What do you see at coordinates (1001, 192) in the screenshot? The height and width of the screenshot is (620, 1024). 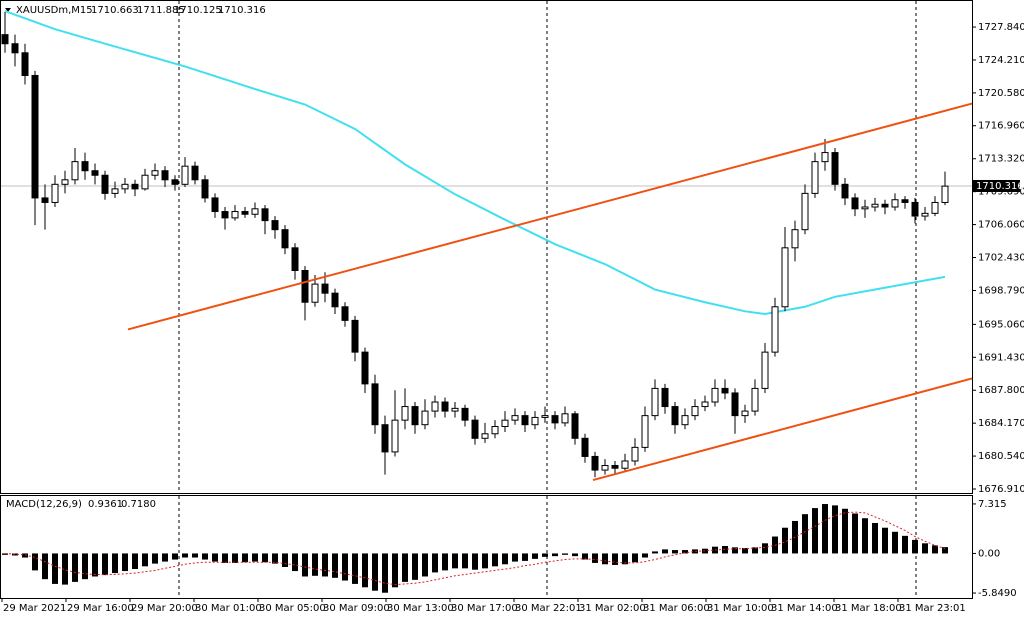 I see `y-tick-label: 1709.690` at bounding box center [1001, 192].